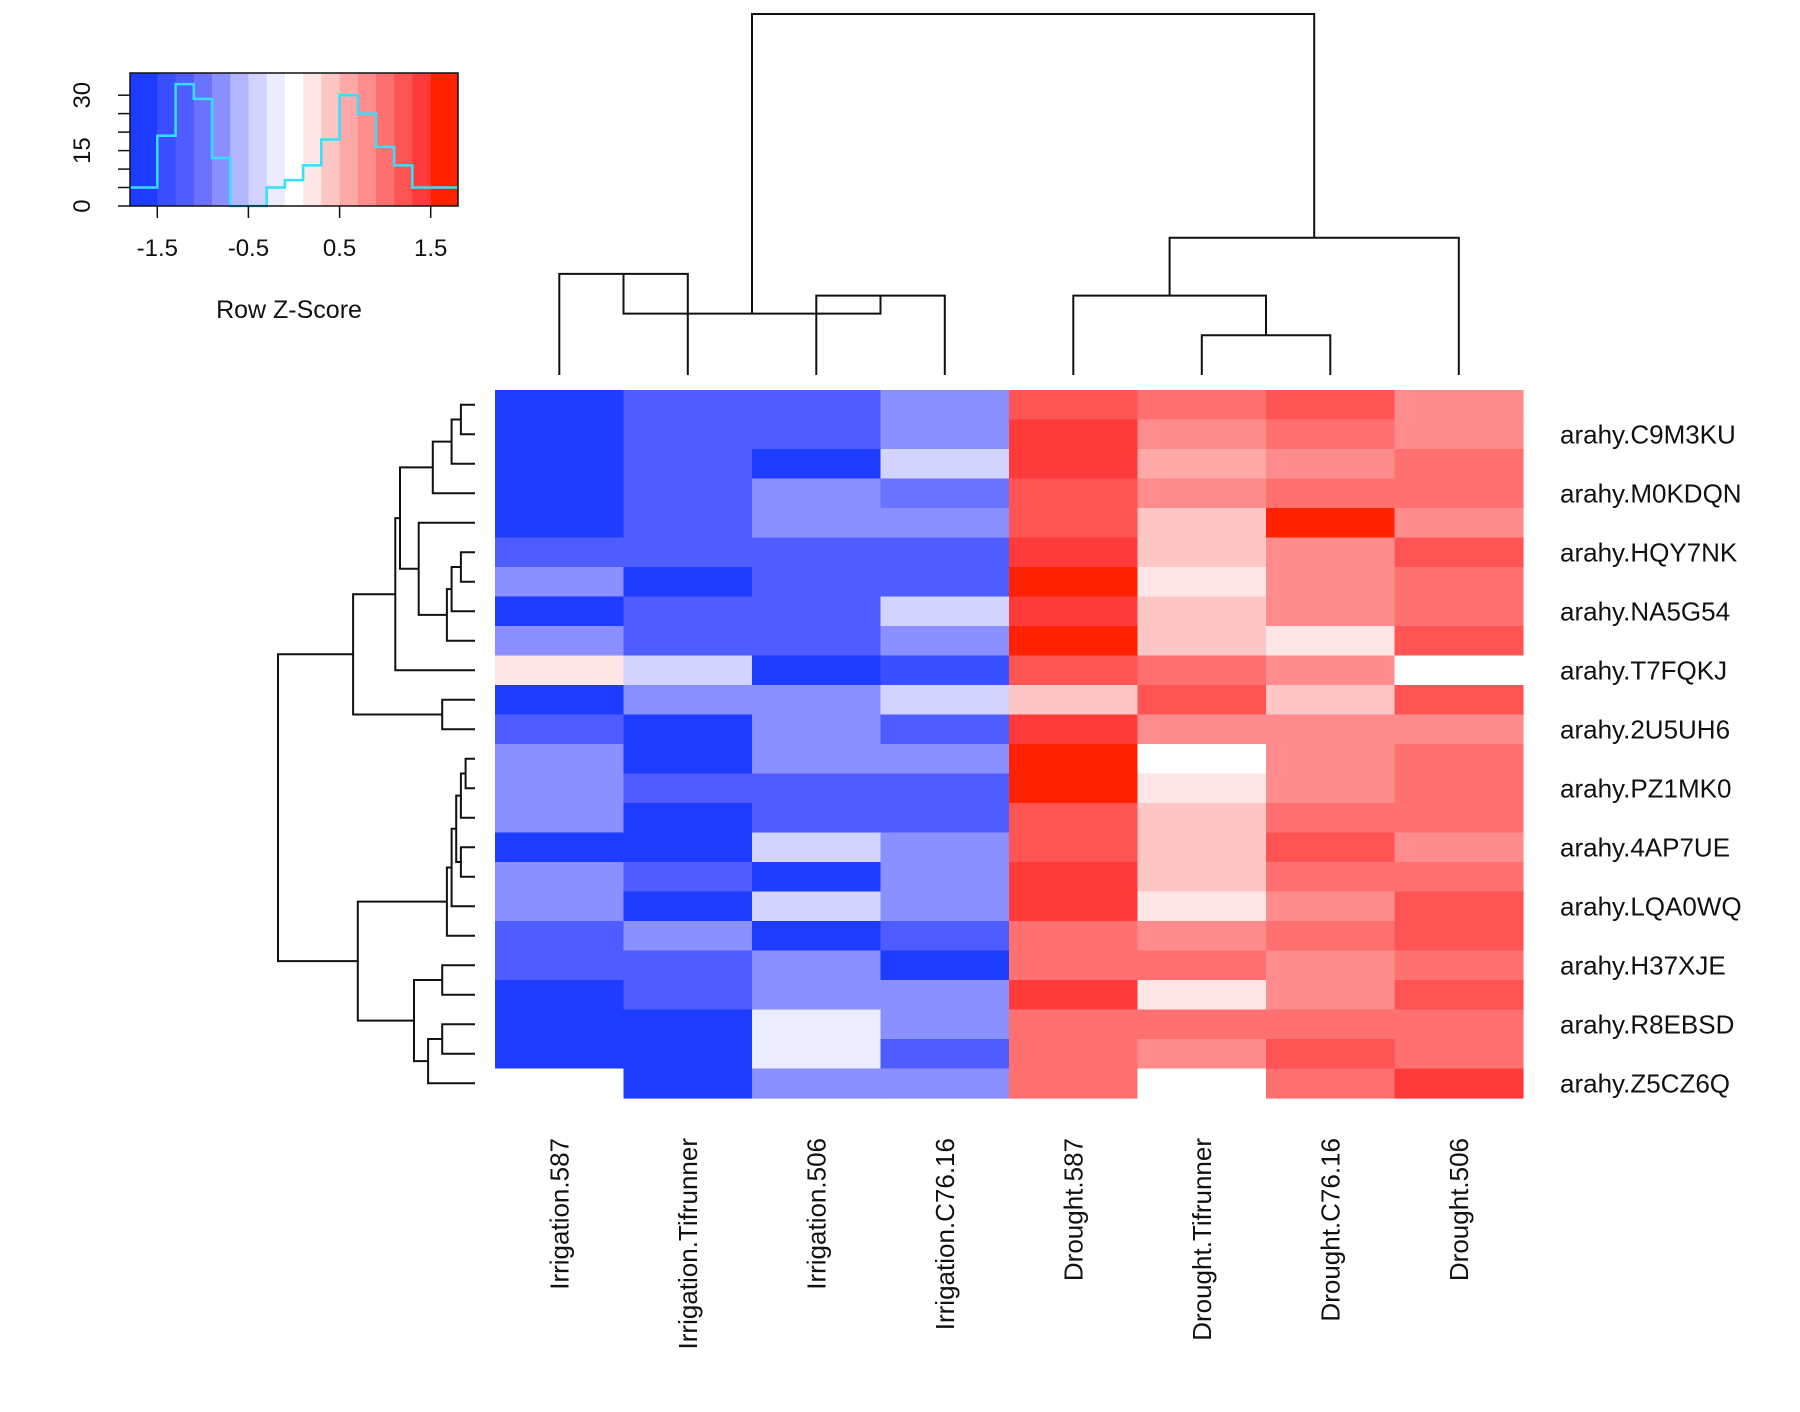 The width and height of the screenshot is (1800, 1412). I want to click on color-key-x-tick-label: 1.5, so click(430, 248).